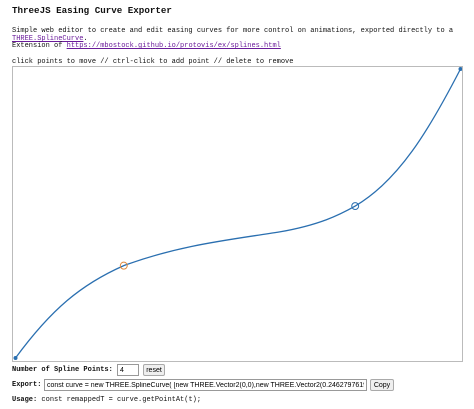  Describe the element at coordinates (205, 385) in the screenshot. I see `export-input` at that location.